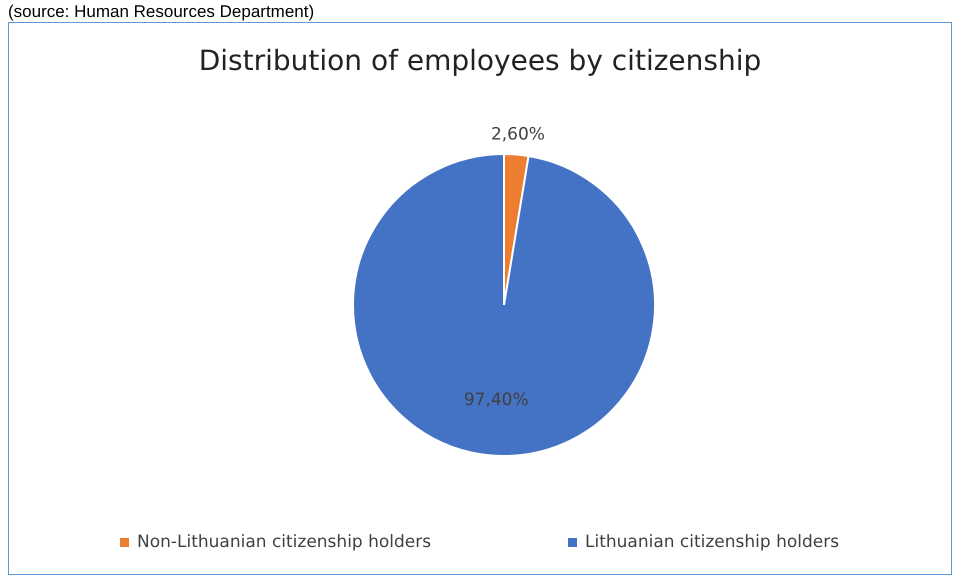  I want to click on data-label: 97,40%, so click(496, 400).